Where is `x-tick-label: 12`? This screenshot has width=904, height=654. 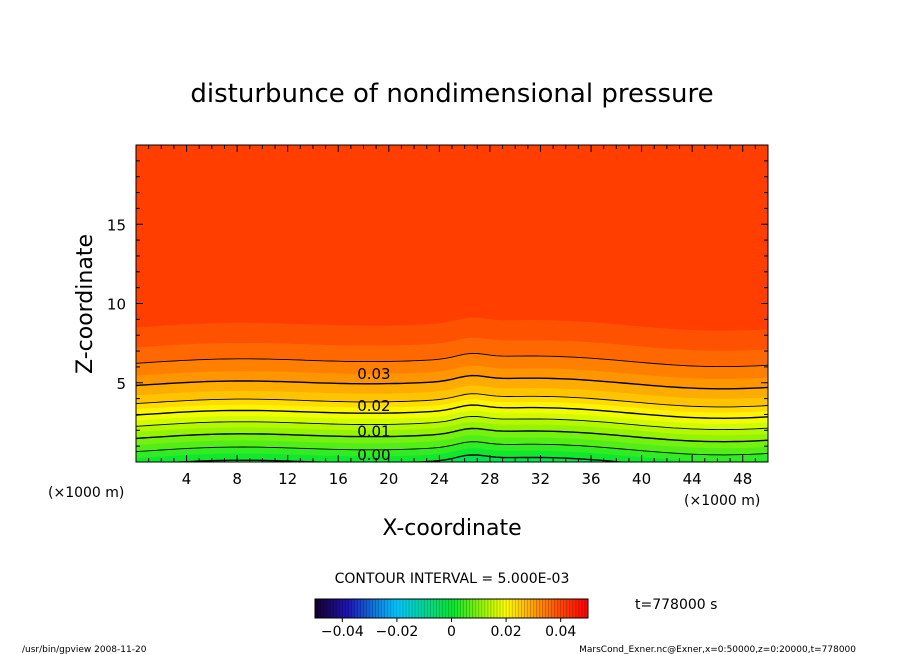 x-tick-label: 12 is located at coordinates (287, 479).